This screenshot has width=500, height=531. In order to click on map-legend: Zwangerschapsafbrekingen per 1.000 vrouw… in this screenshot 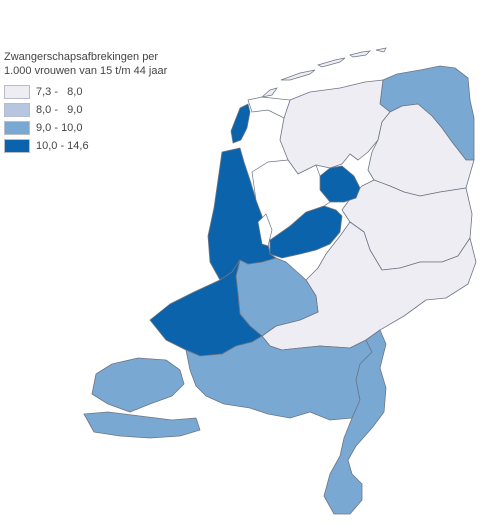, I will do `click(104, 102)`.